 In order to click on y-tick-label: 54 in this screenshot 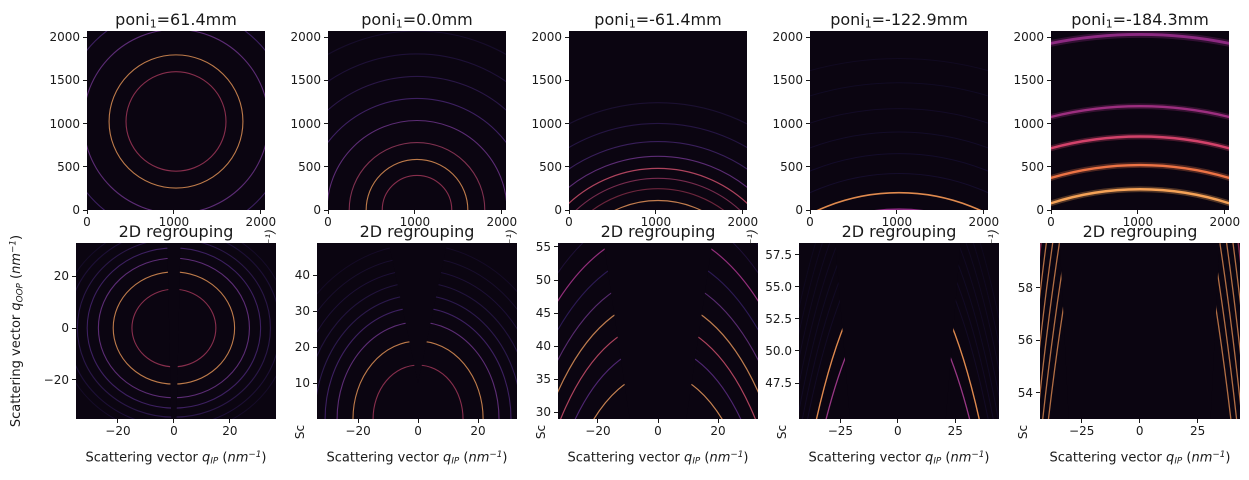, I will do `click(1025, 392)`.